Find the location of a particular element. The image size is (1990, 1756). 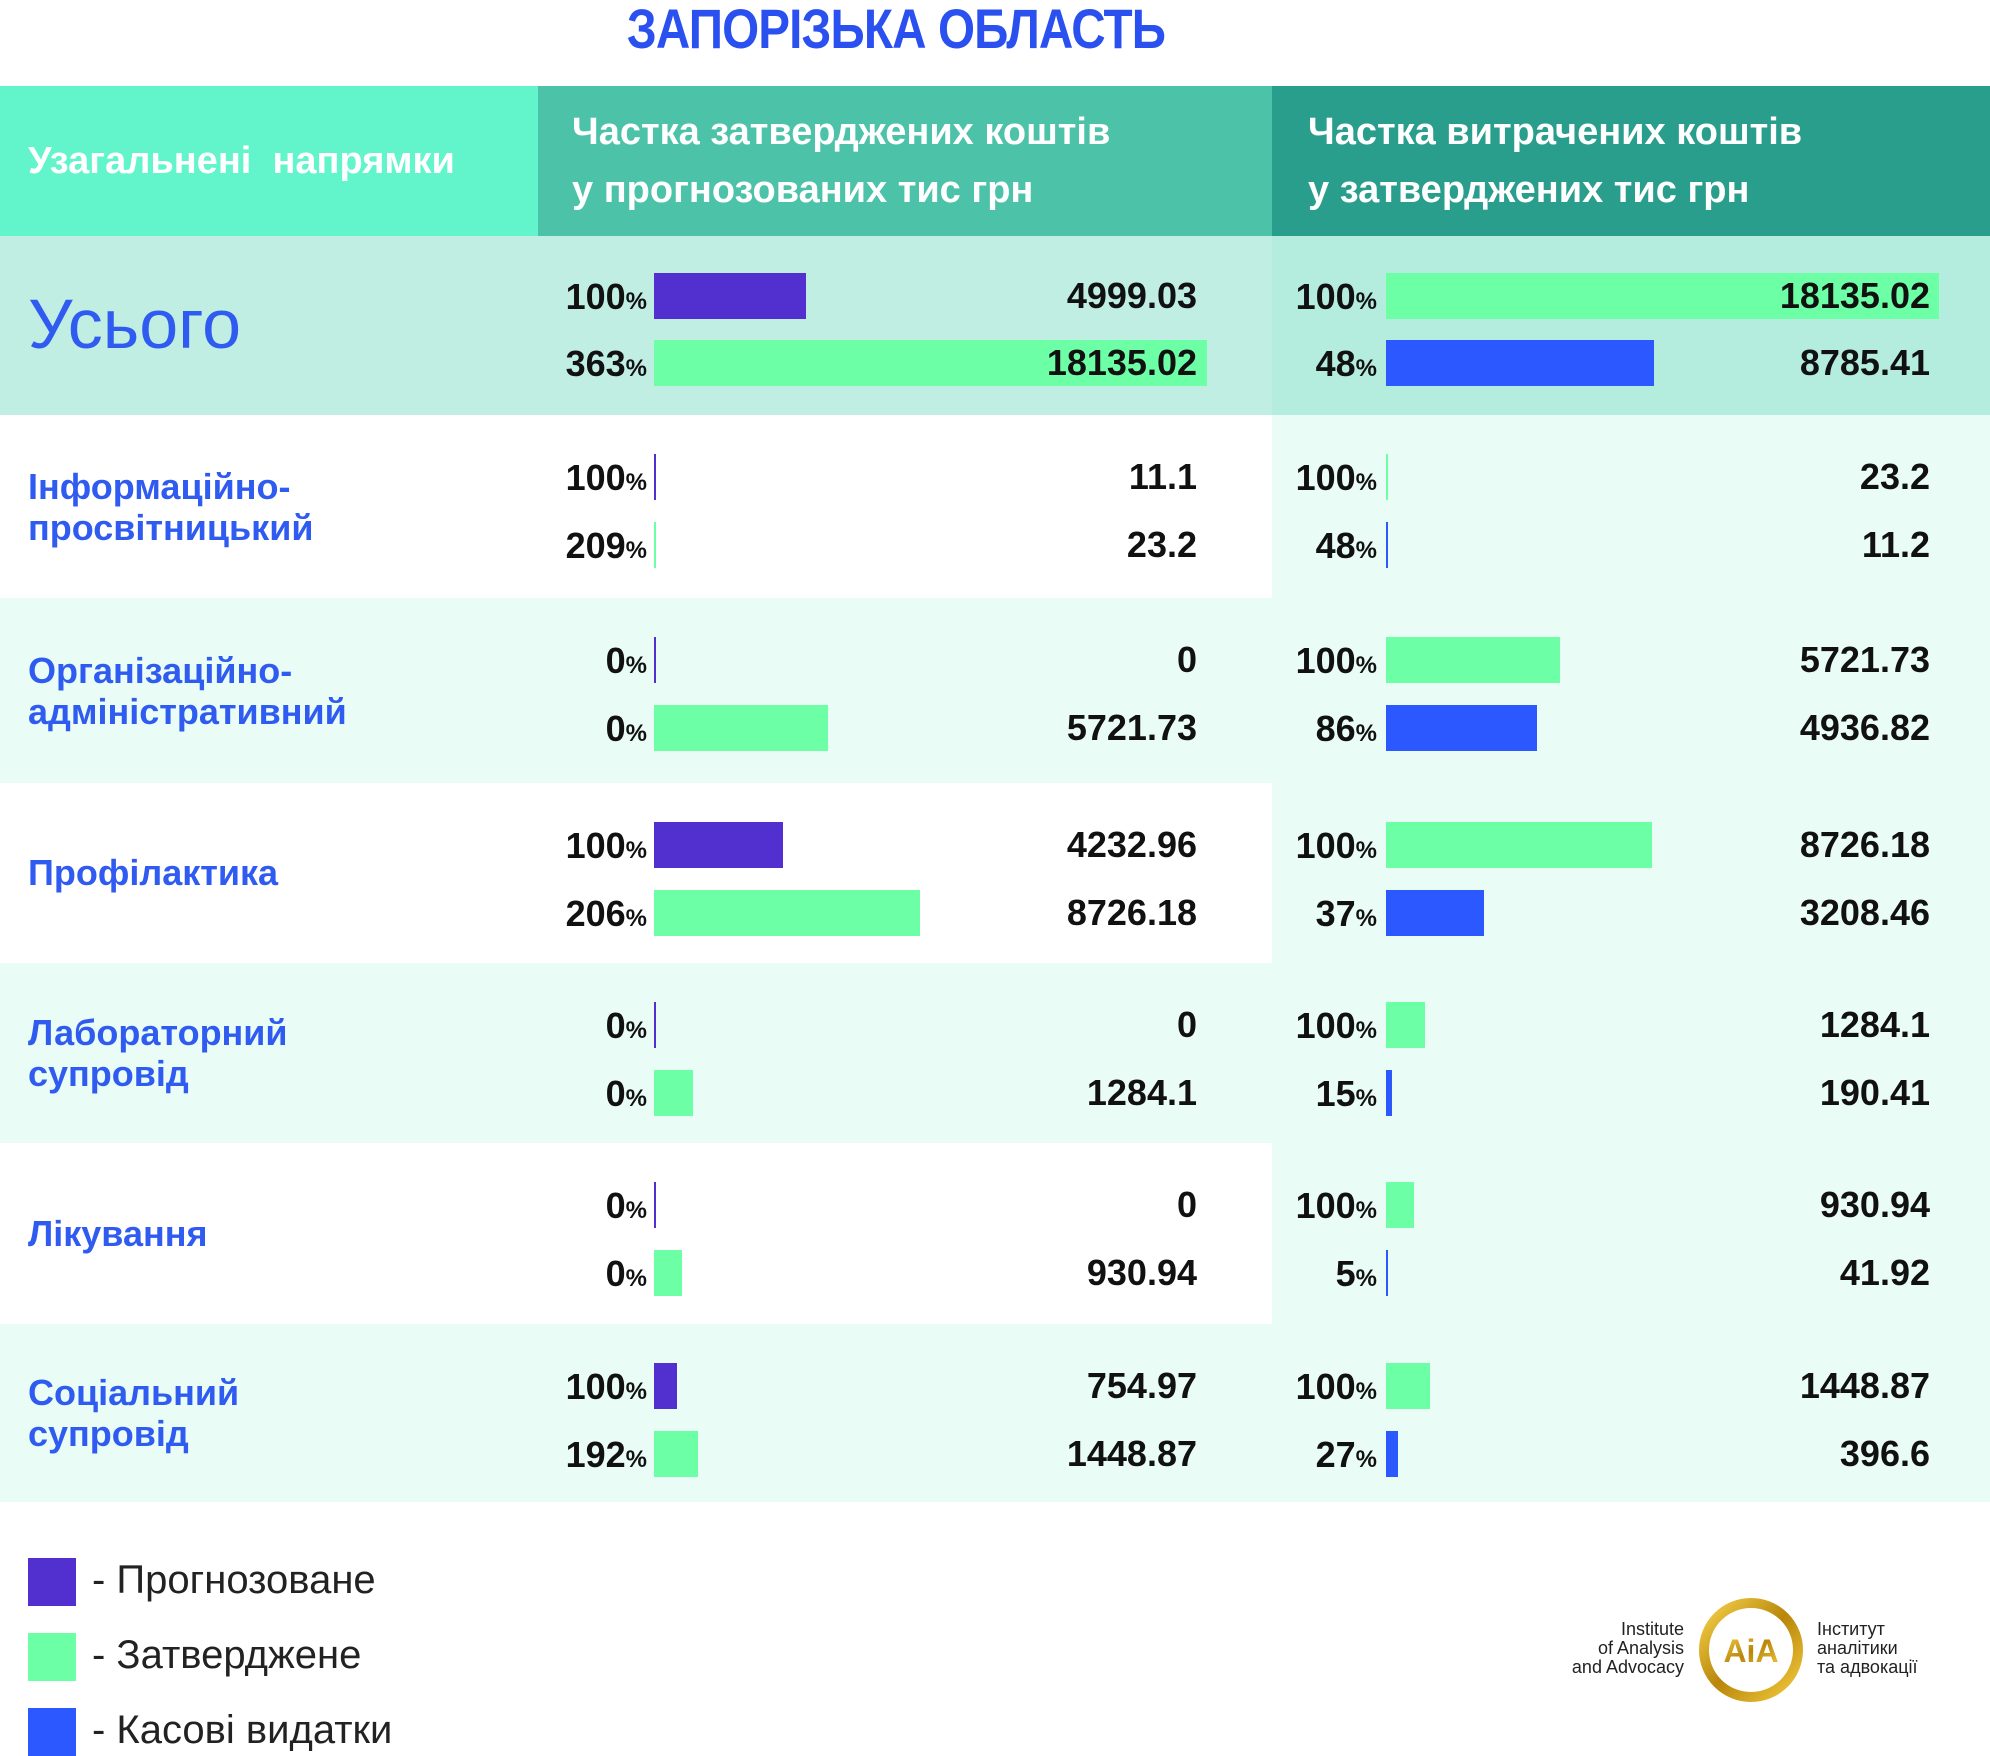

logo-en-line: Institute is located at coordinates (1652, 1629).